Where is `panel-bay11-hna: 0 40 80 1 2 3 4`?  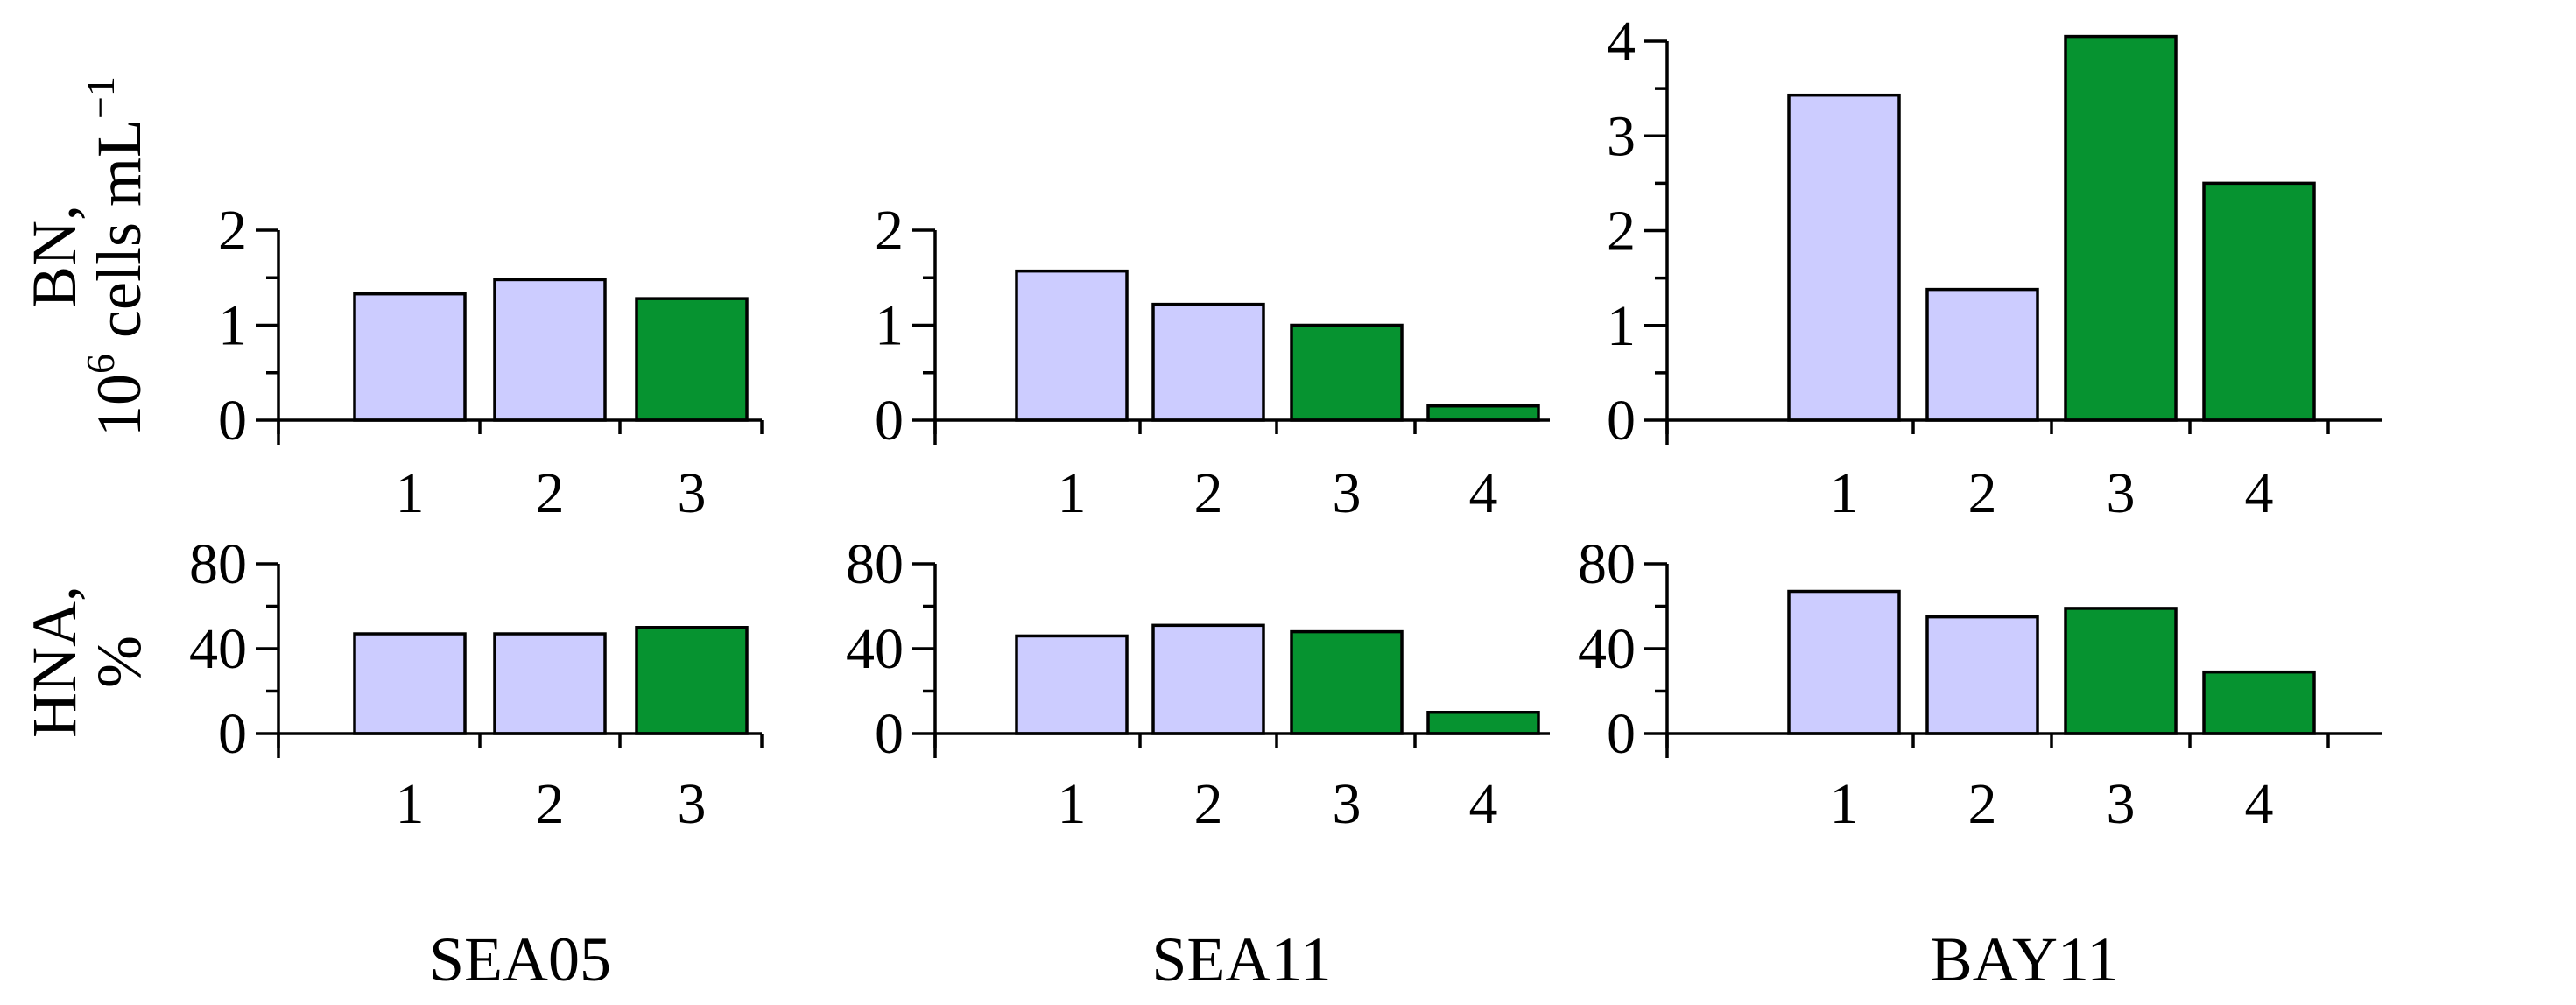
panel-bay11-hna: 0 40 80 1 2 3 4 is located at coordinates (1980, 684).